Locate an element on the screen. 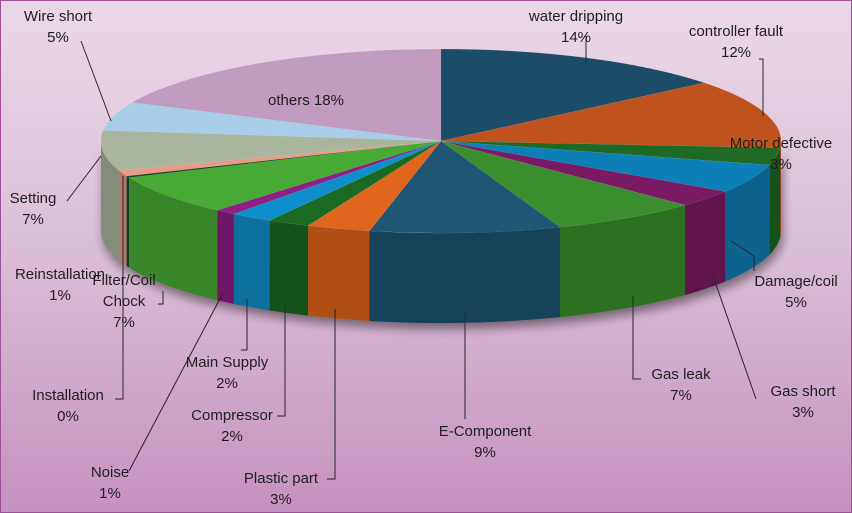  pie-slice-installation is located at coordinates (283, 159).